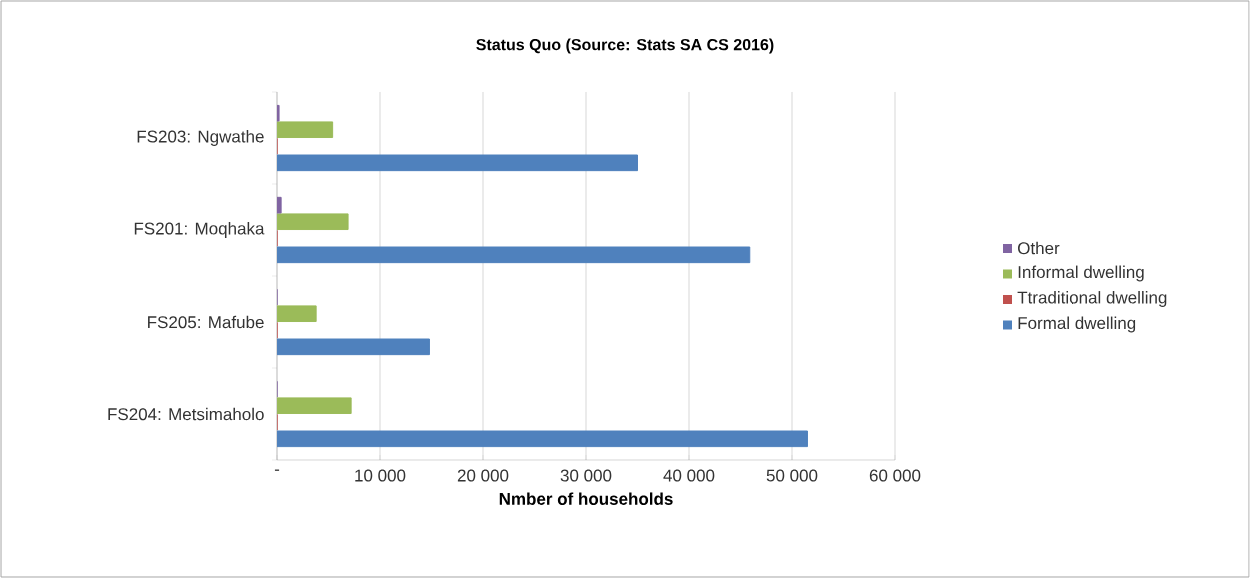  What do you see at coordinates (200, 138) in the screenshot?
I see `y-tick-label: FS203: Ngwathe` at bounding box center [200, 138].